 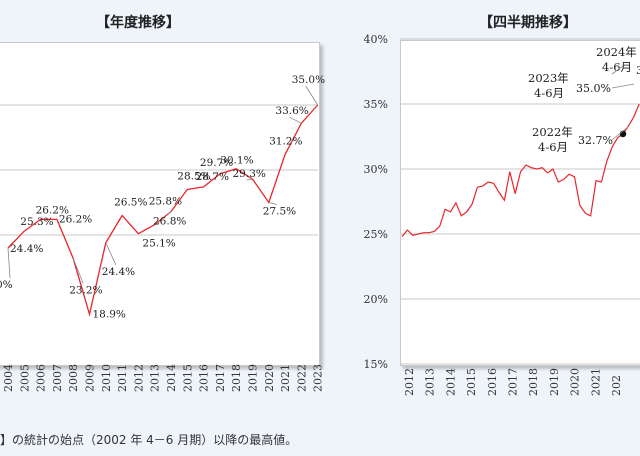 I want to click on annual-data-label: 26.8%, so click(x=169, y=222).